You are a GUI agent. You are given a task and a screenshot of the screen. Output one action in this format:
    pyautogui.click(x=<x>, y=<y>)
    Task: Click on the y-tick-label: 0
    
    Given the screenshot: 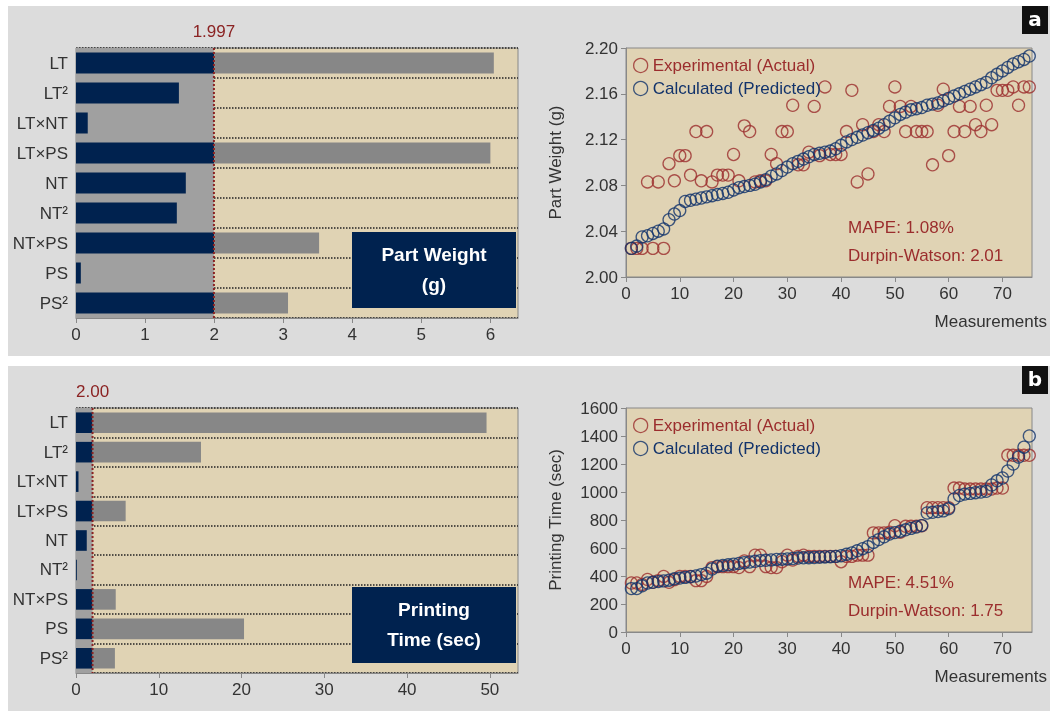 What is the action you would take?
    pyautogui.click(x=613, y=632)
    